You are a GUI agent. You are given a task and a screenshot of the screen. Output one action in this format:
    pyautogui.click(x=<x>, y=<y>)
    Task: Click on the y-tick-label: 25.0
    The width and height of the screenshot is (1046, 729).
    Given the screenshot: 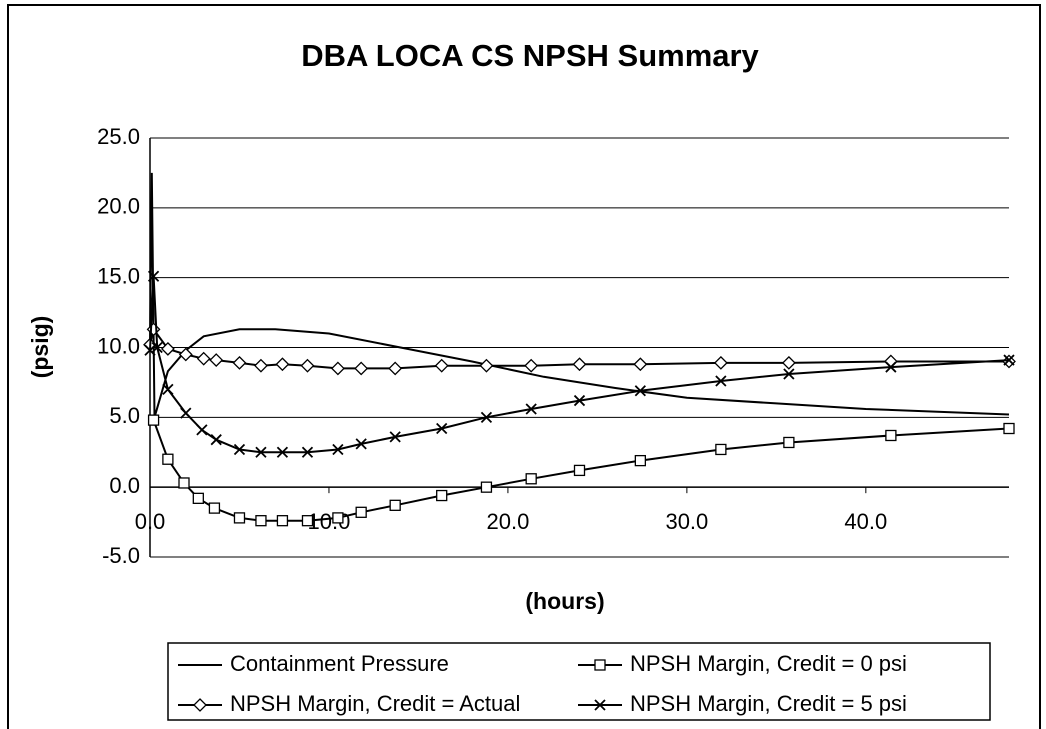 What is the action you would take?
    pyautogui.click(x=118, y=136)
    